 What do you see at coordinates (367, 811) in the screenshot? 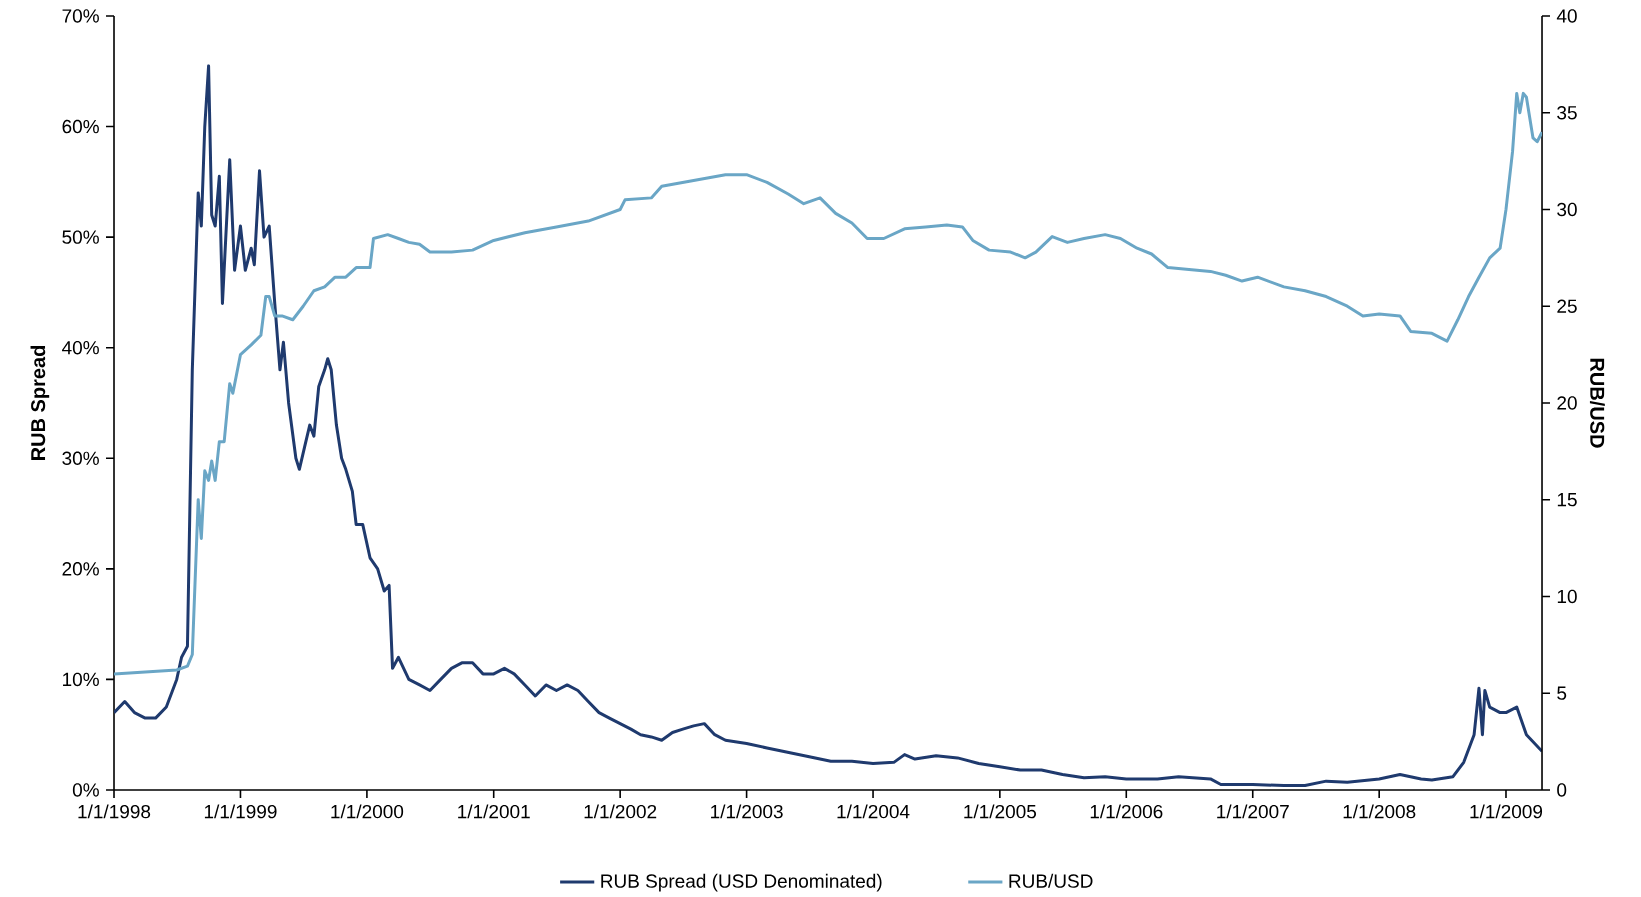
I see `x-tick-label: 1/1/2000` at bounding box center [367, 811].